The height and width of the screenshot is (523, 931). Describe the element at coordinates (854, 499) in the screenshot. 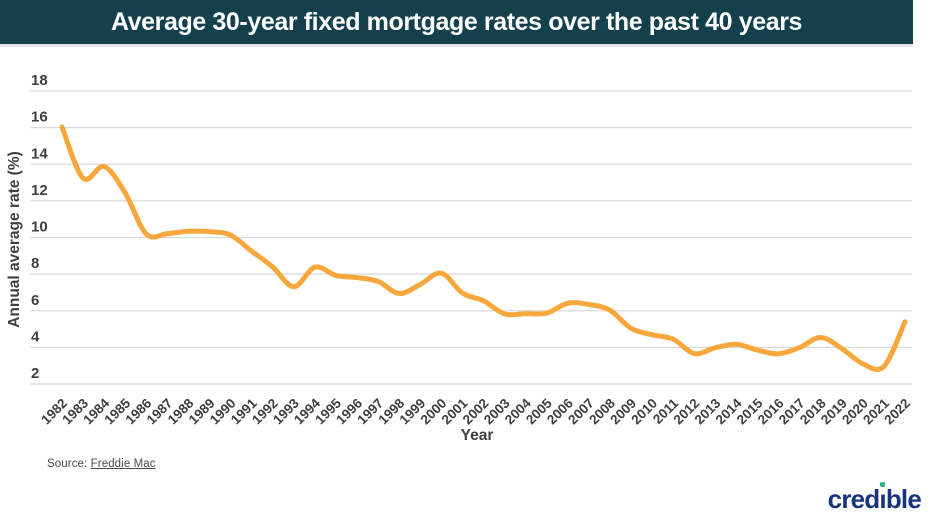

I see `logo-text-left: cred` at that location.